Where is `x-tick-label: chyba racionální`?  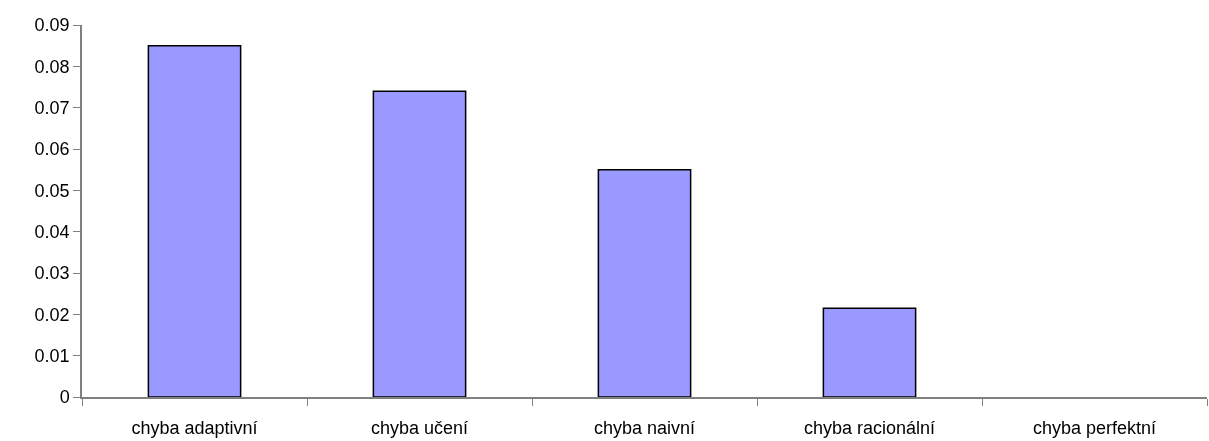 x-tick-label: chyba racionální is located at coordinates (869, 428).